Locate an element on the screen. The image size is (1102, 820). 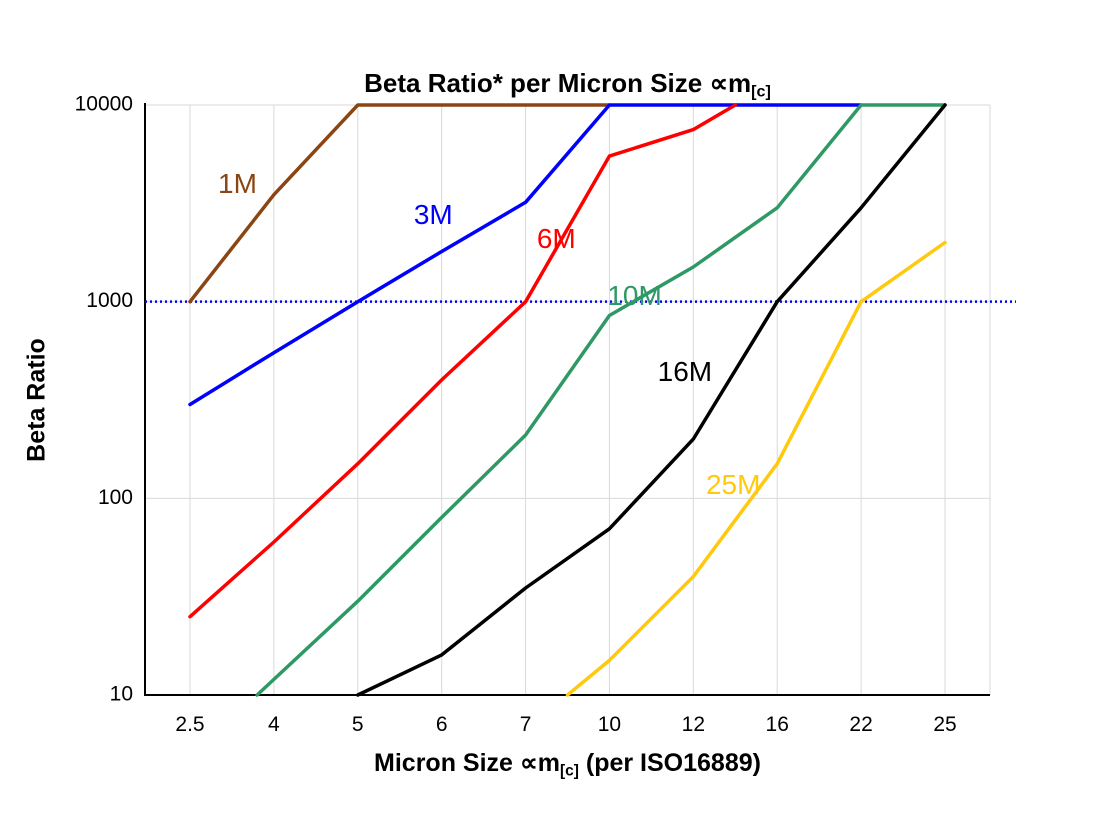
x-tick-label: 22 is located at coordinates (860, 724).